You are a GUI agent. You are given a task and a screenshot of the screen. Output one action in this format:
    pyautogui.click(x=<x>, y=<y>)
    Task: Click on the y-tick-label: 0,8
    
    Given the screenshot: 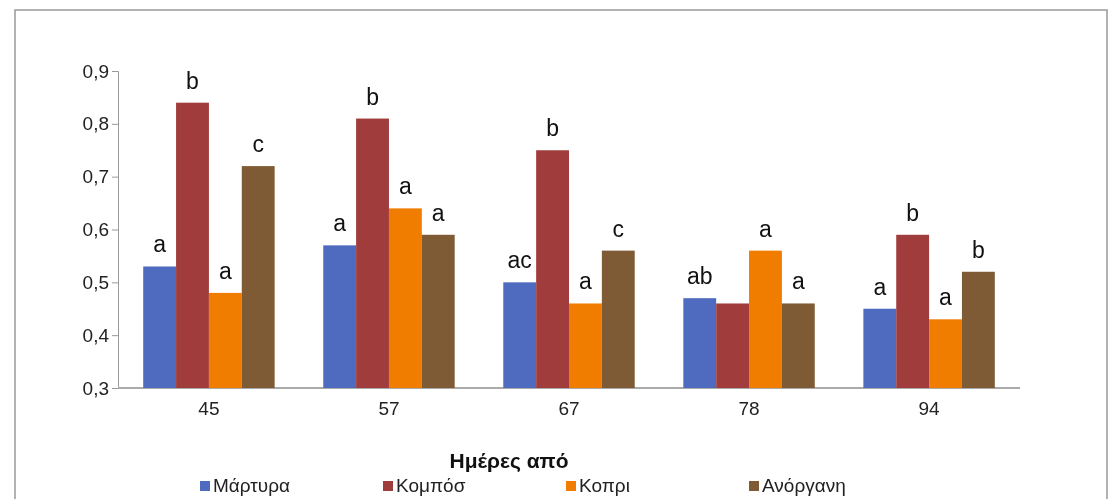 What is the action you would take?
    pyautogui.click(x=95, y=124)
    